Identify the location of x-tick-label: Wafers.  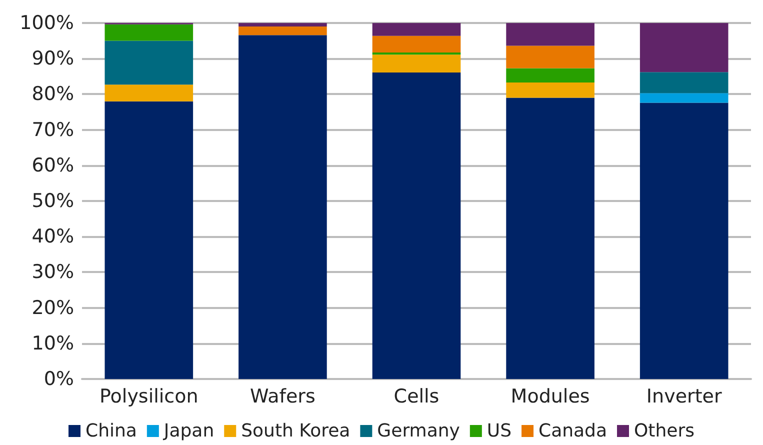
(283, 397).